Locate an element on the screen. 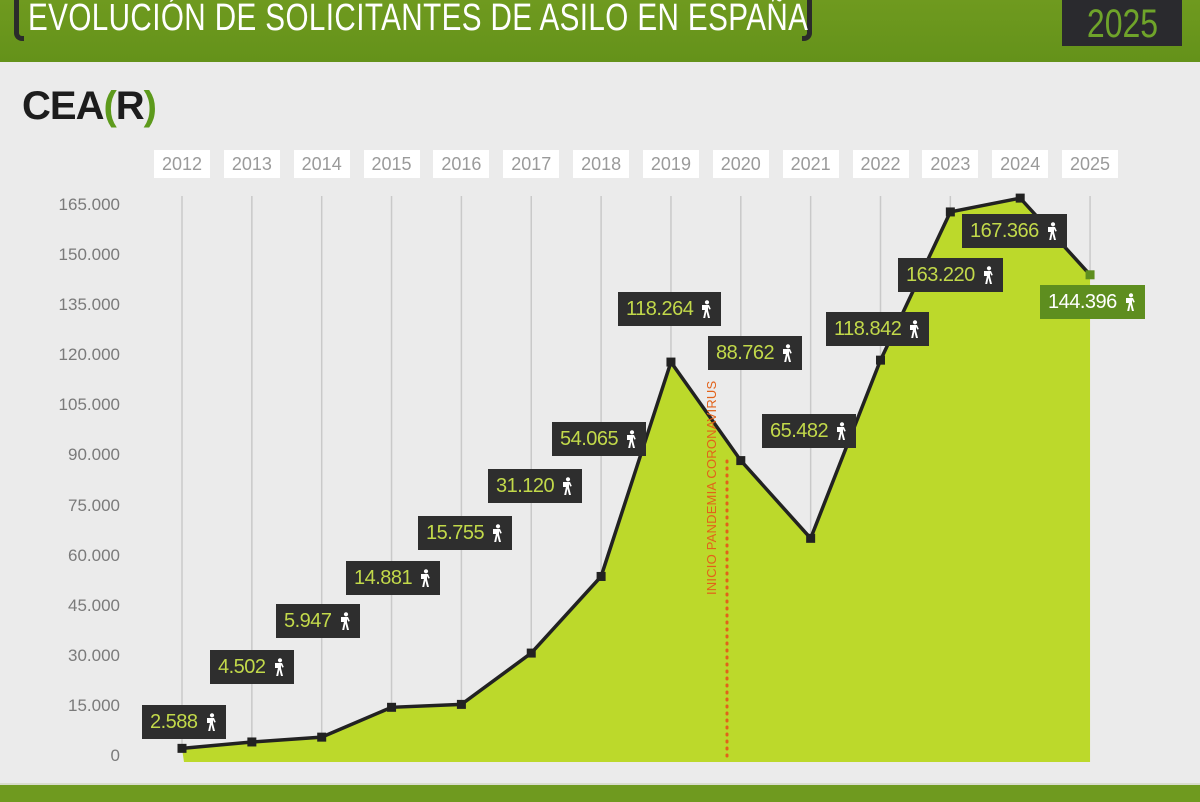 This screenshot has height=802, width=1200. value-label-2024: 167.366 is located at coordinates (1014, 231).